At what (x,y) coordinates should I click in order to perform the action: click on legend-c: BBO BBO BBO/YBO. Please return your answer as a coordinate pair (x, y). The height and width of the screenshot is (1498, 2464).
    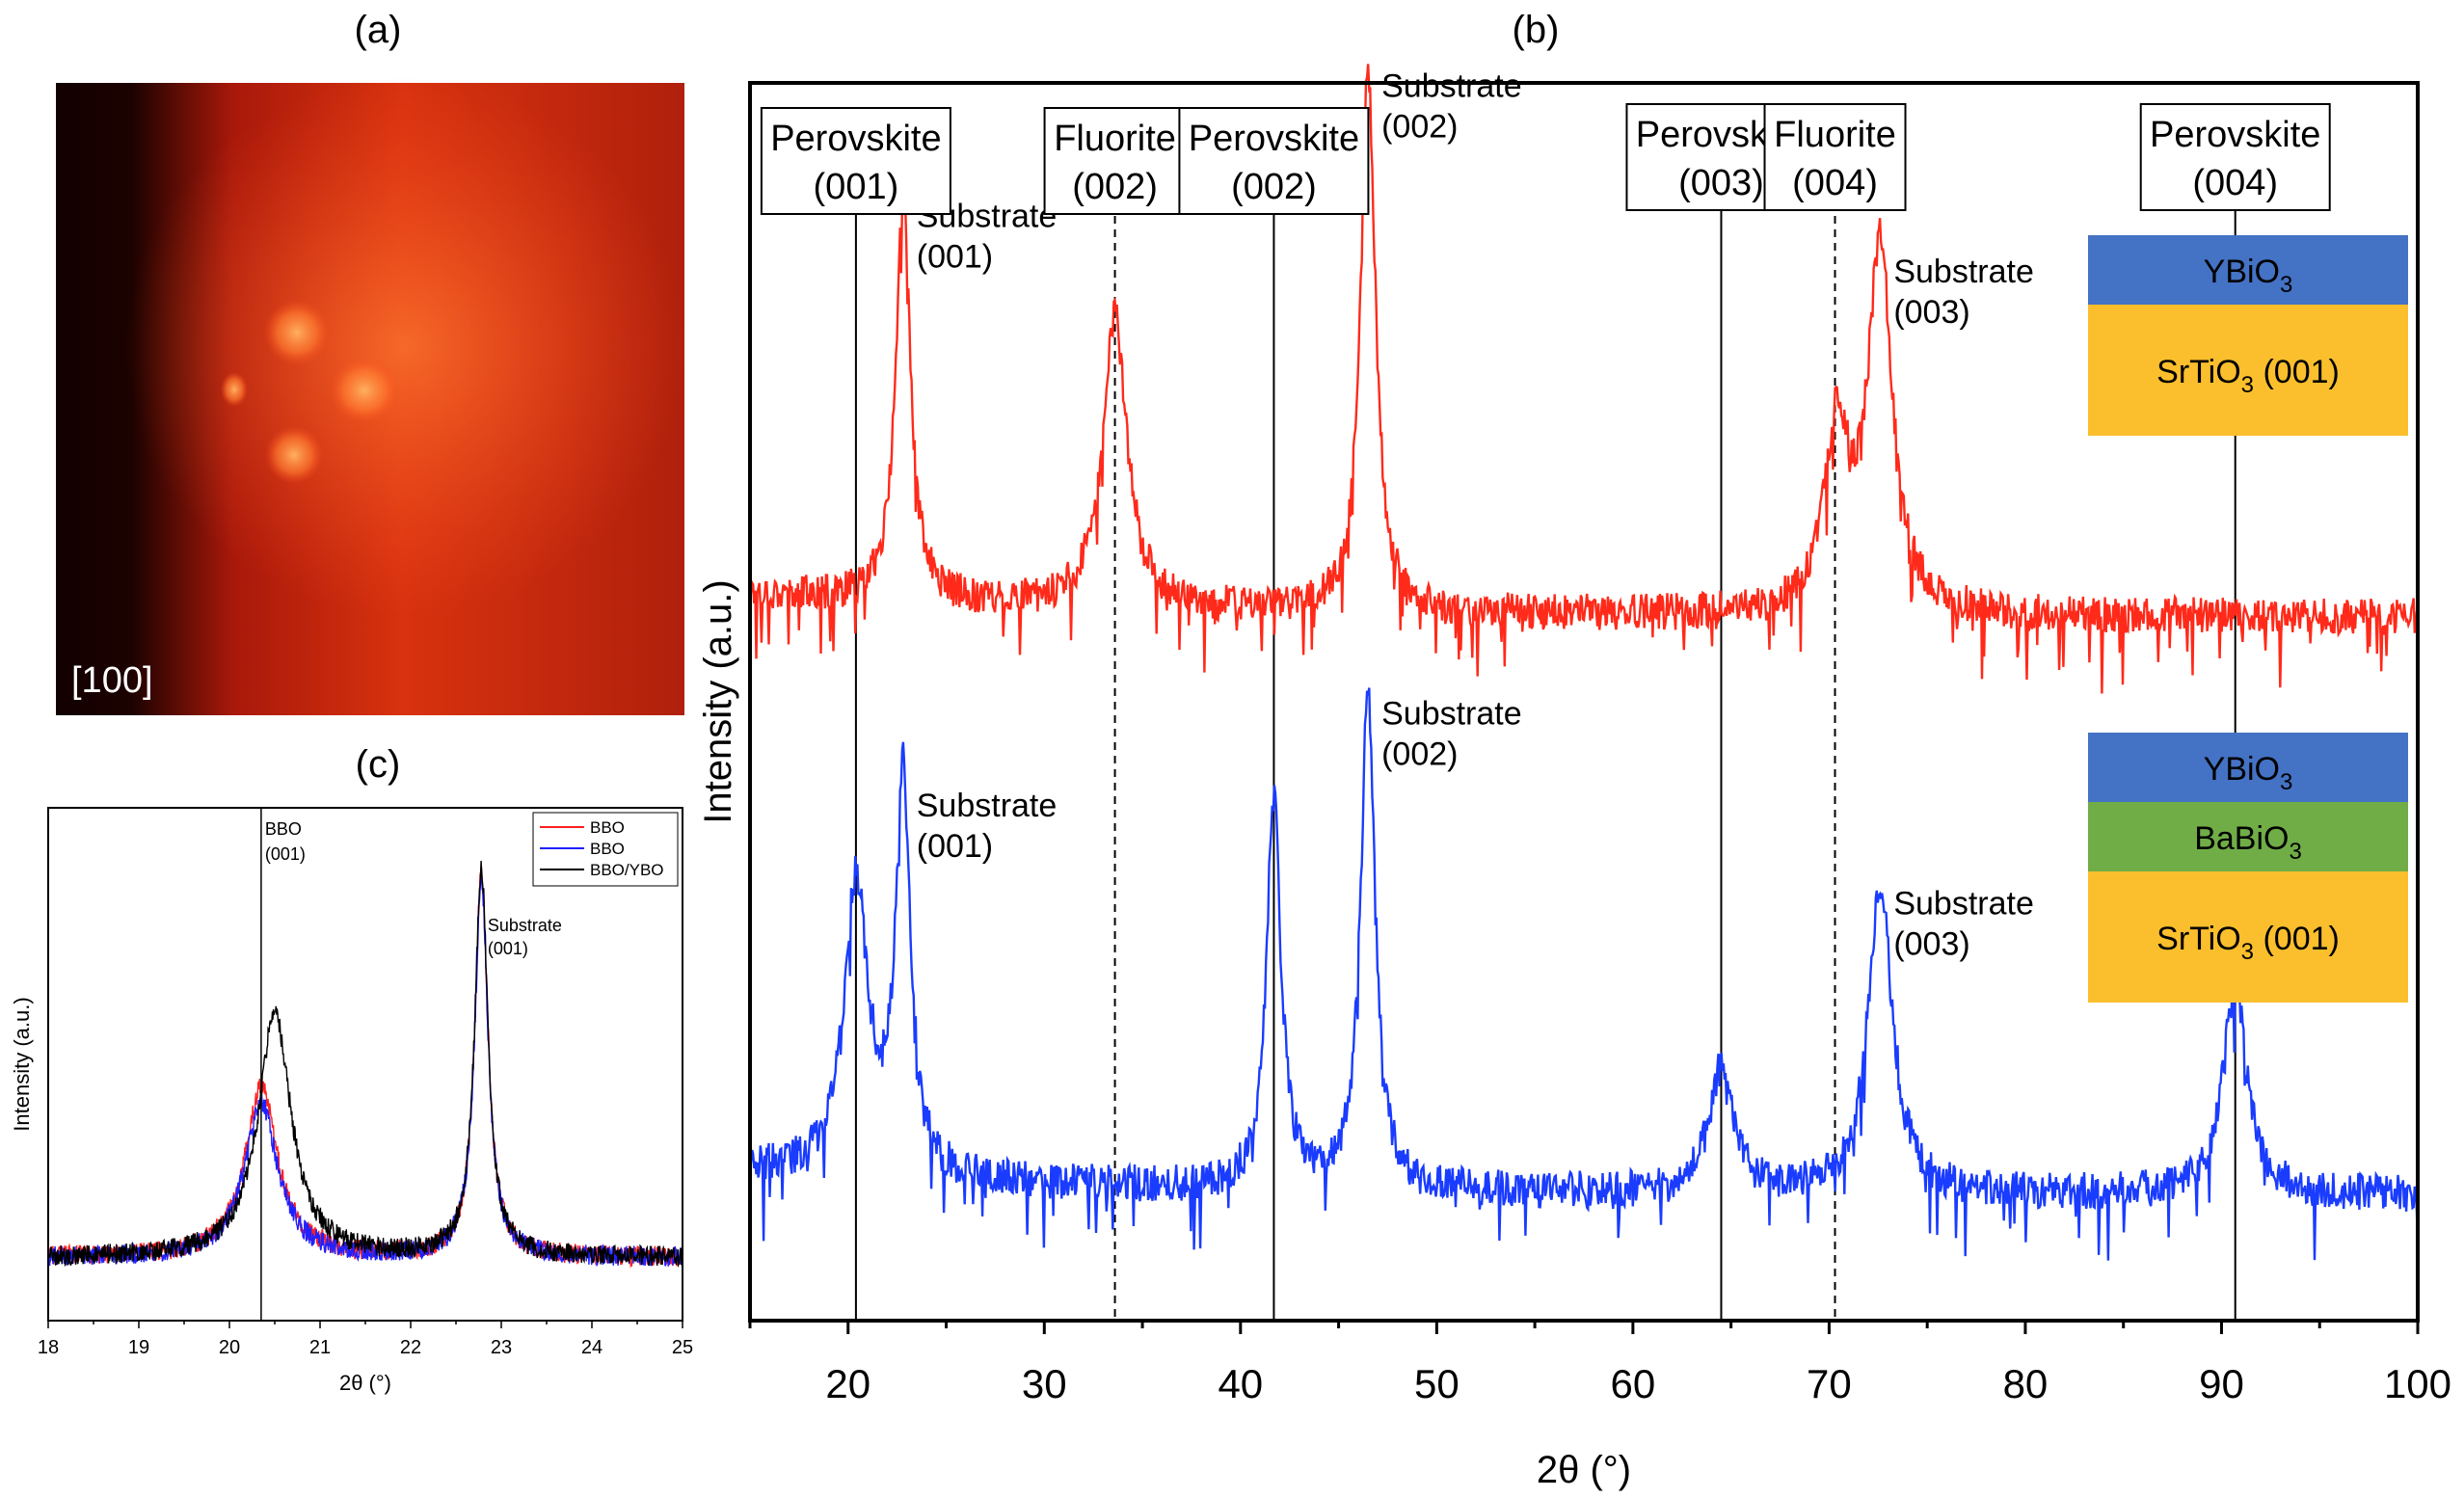
    Looking at the image, I should click on (606, 849).